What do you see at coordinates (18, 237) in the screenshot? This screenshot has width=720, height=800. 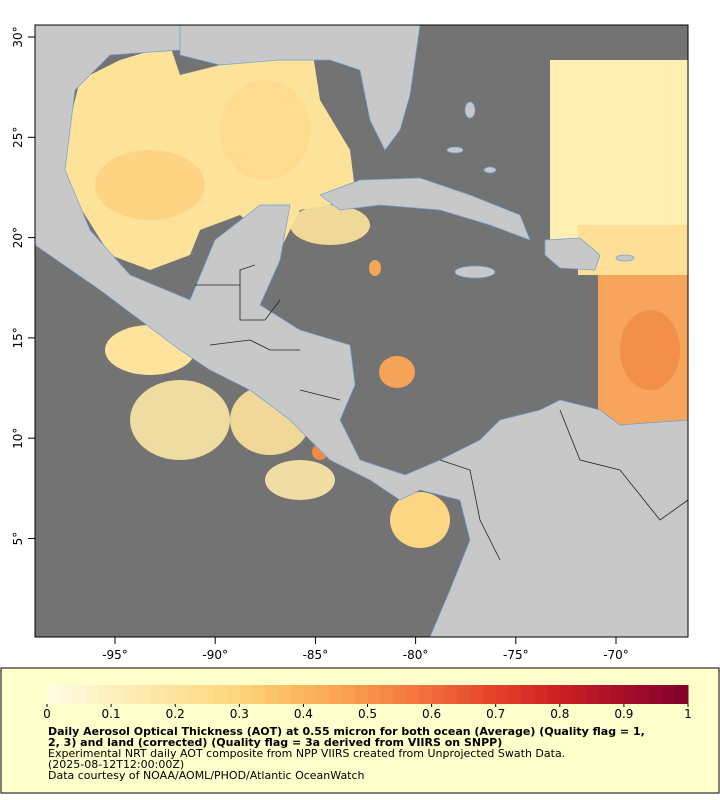 I see `lat-tick-label: 20°` at bounding box center [18, 237].